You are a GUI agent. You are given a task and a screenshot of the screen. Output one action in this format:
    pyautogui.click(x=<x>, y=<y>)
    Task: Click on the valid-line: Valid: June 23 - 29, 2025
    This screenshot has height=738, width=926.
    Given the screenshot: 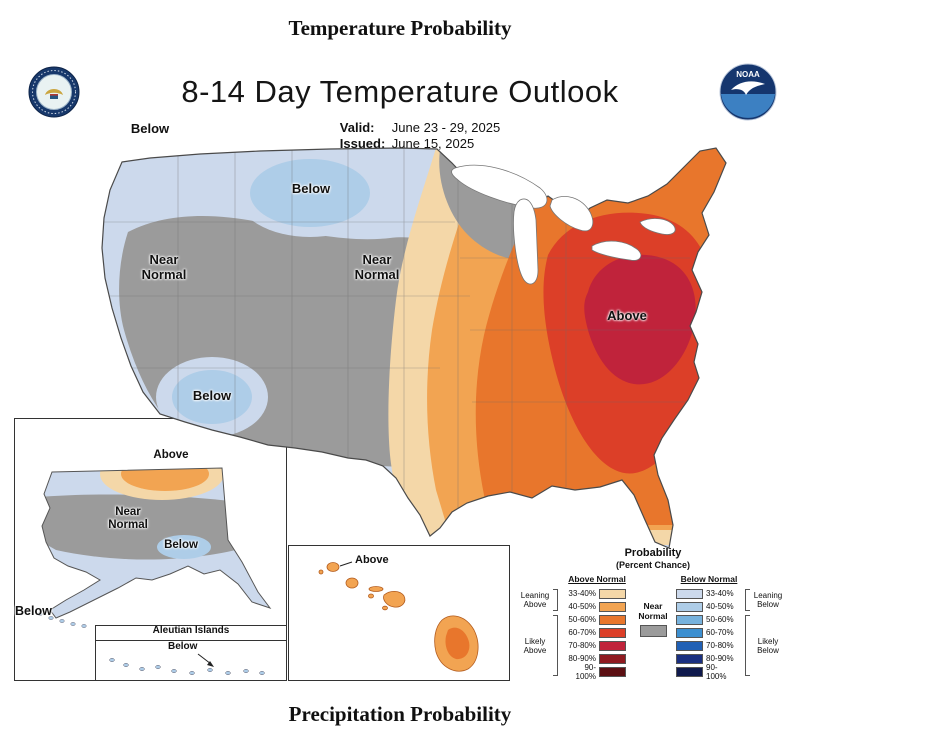 What is the action you would take?
    pyautogui.click(x=420, y=127)
    